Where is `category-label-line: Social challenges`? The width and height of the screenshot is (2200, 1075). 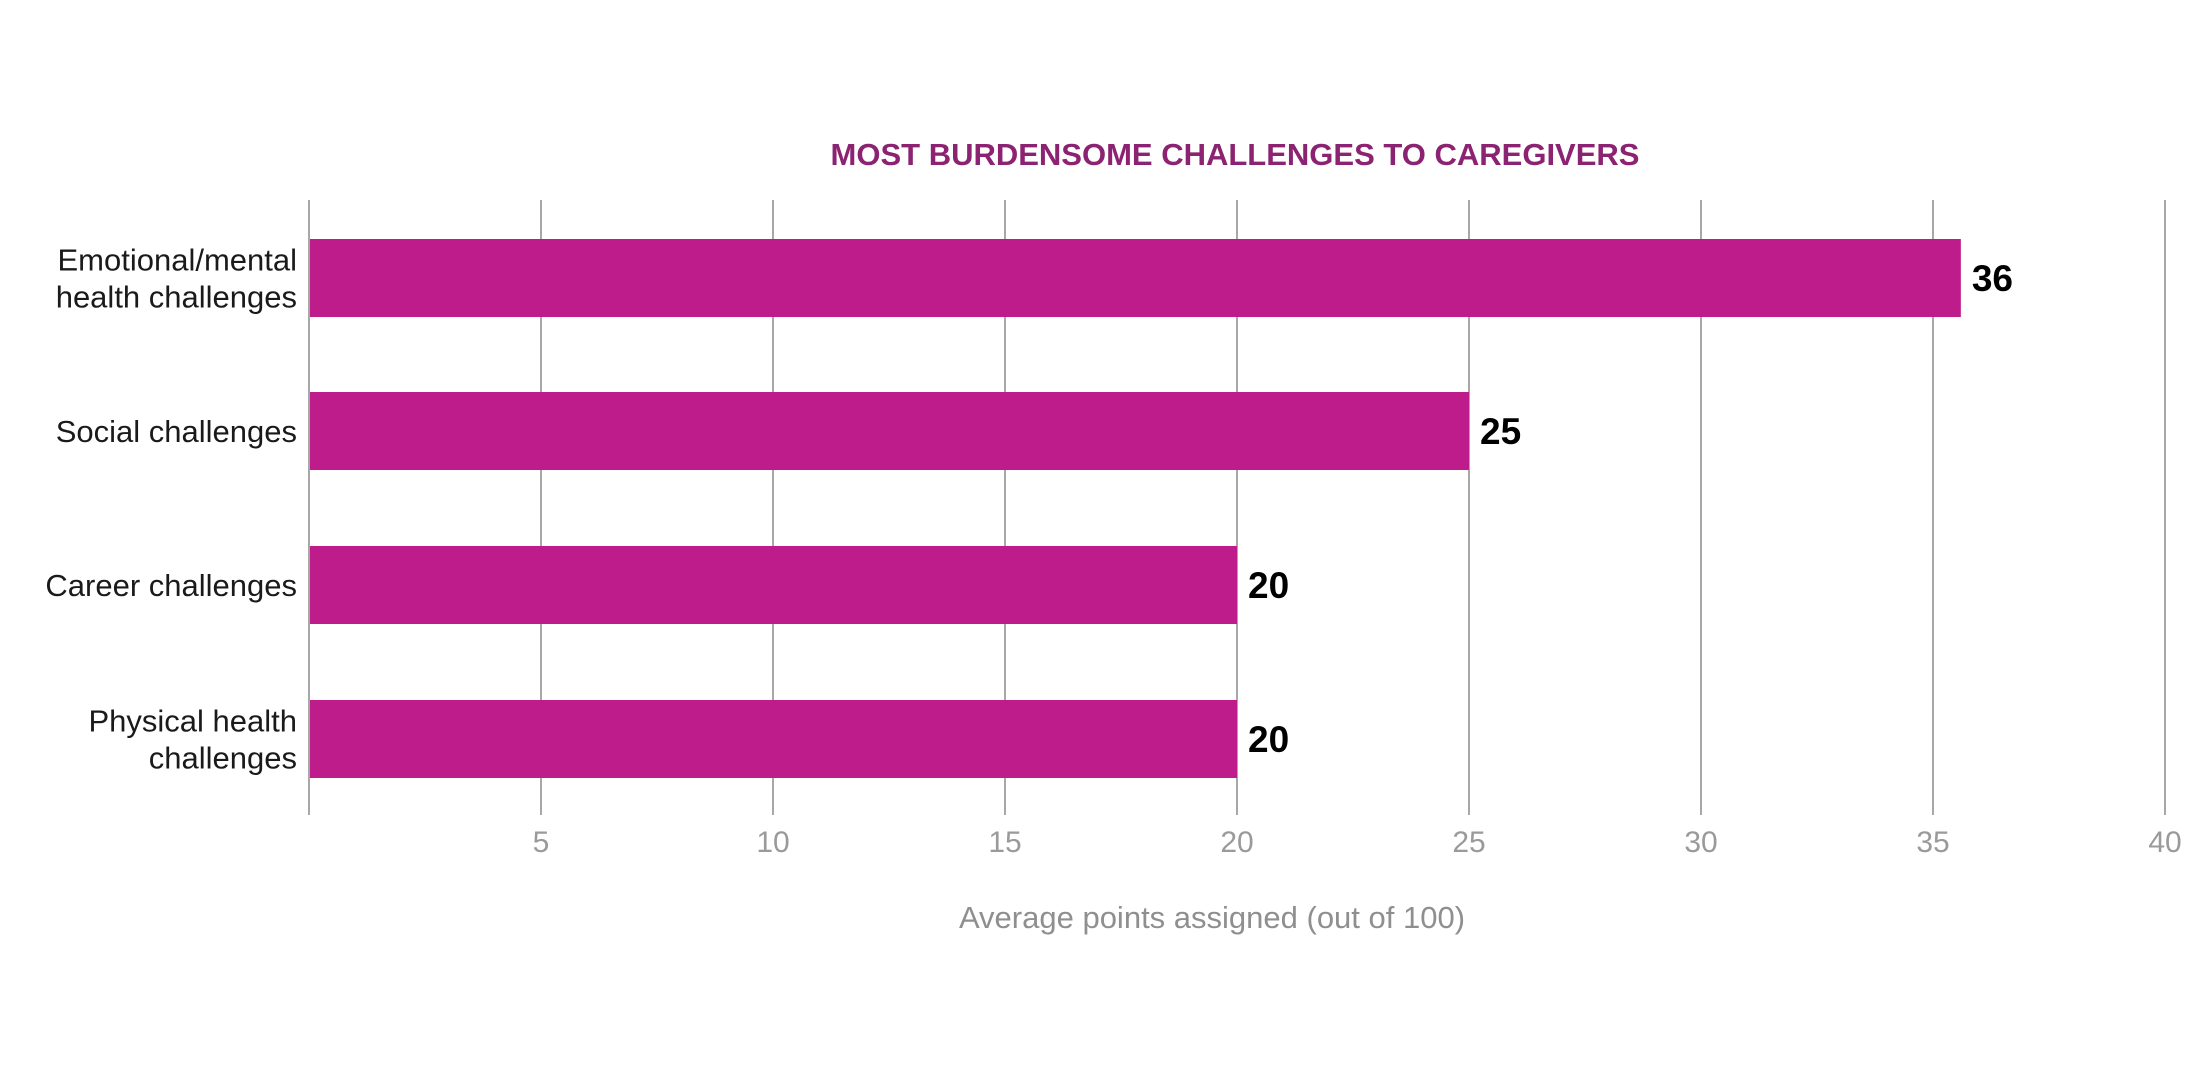 category-label-line: Social challenges is located at coordinates (176, 431).